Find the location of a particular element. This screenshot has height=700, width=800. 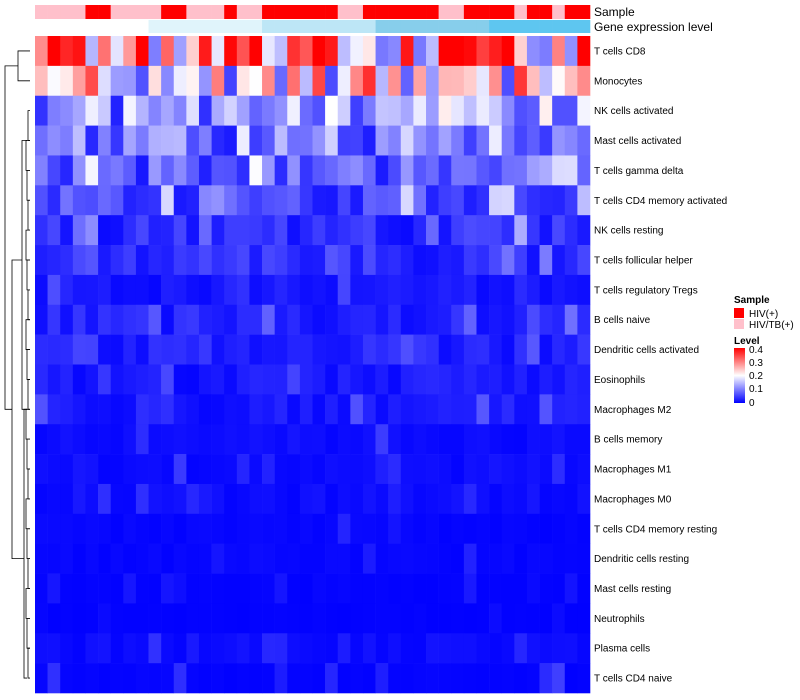

row-label: T cells follicular helper is located at coordinates (643, 260).